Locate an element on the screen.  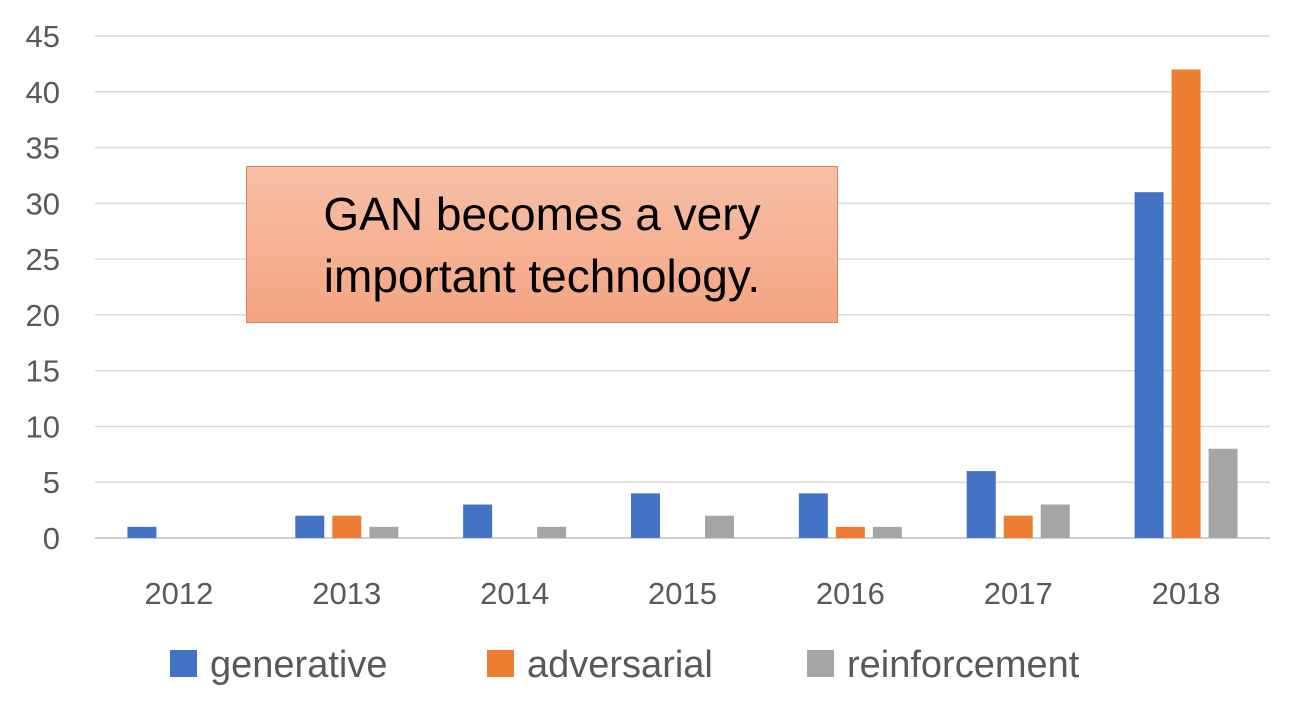
bar-reinforcement-2017 is located at coordinates (1055, 521).